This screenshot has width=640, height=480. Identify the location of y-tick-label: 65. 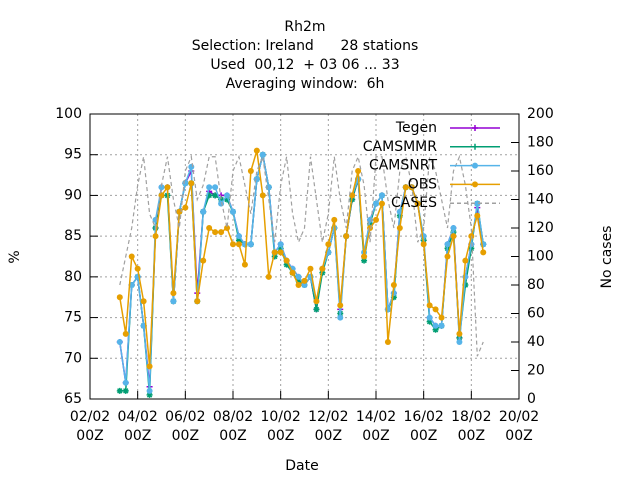
(73, 399).